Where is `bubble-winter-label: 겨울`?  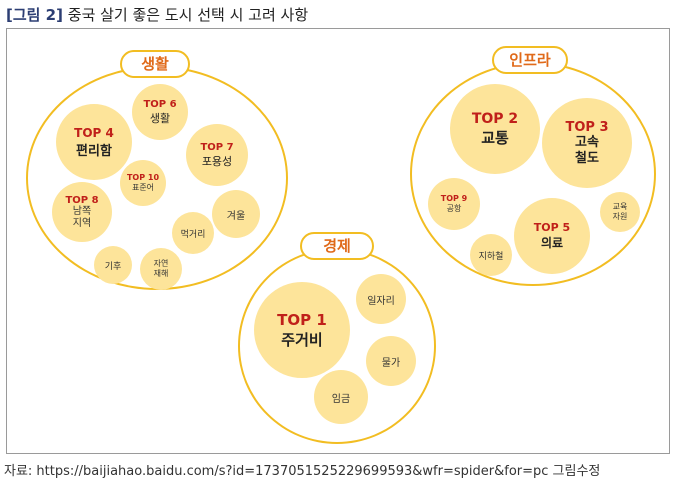 bubble-winter-label: 겨울 is located at coordinates (236, 216).